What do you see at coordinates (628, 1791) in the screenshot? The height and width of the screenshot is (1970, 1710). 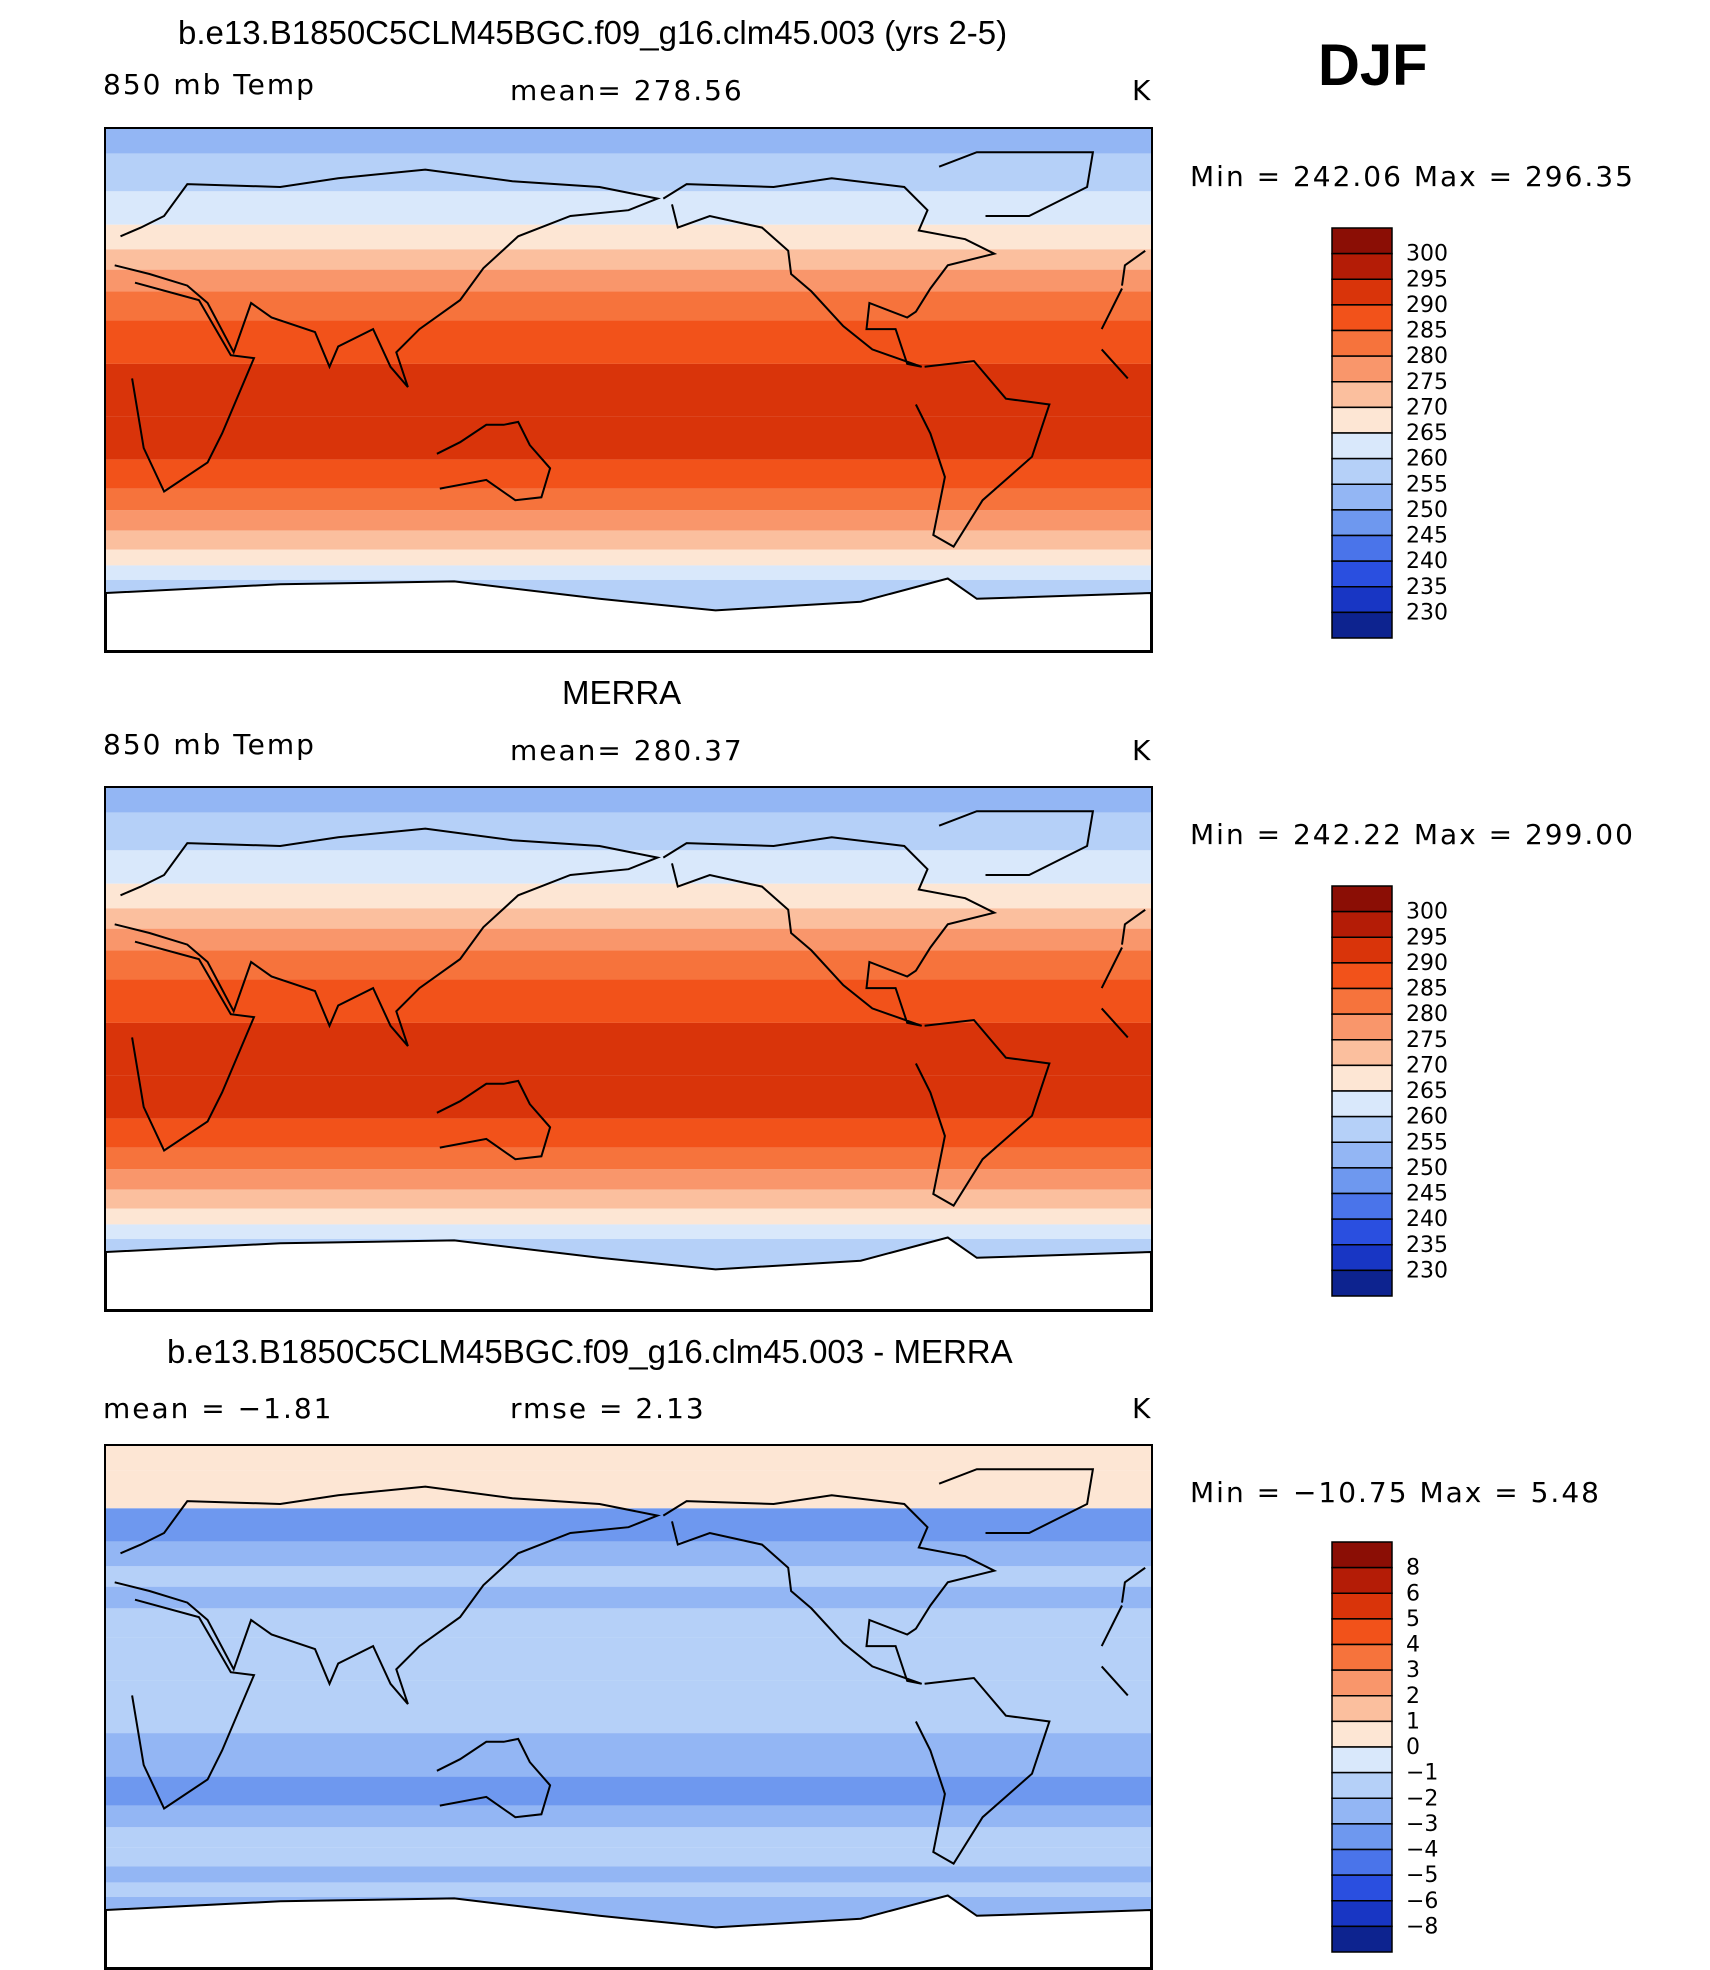 I see `zonal-band-lat--30` at bounding box center [628, 1791].